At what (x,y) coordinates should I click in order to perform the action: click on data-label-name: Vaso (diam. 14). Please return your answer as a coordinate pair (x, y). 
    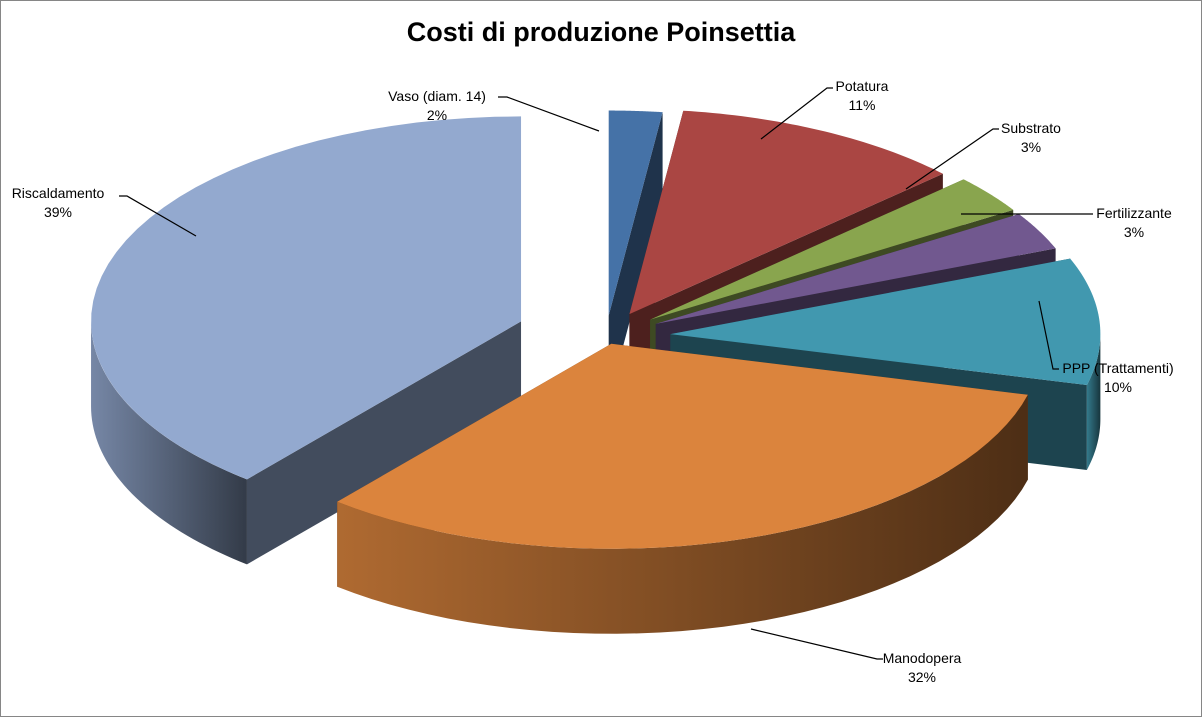
    Looking at the image, I should click on (437, 96).